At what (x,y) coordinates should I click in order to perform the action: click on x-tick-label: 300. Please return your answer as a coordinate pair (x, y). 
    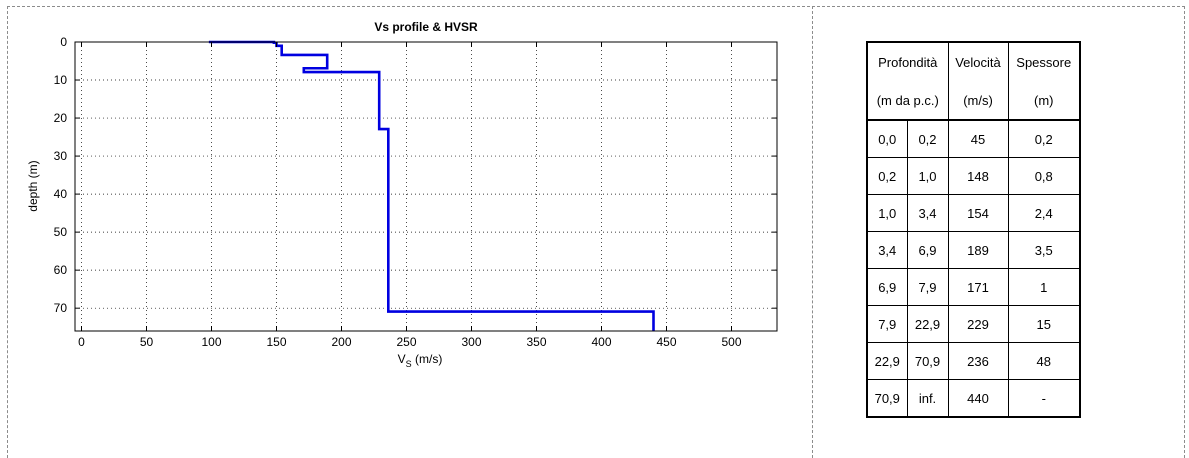
    Looking at the image, I should click on (471, 342).